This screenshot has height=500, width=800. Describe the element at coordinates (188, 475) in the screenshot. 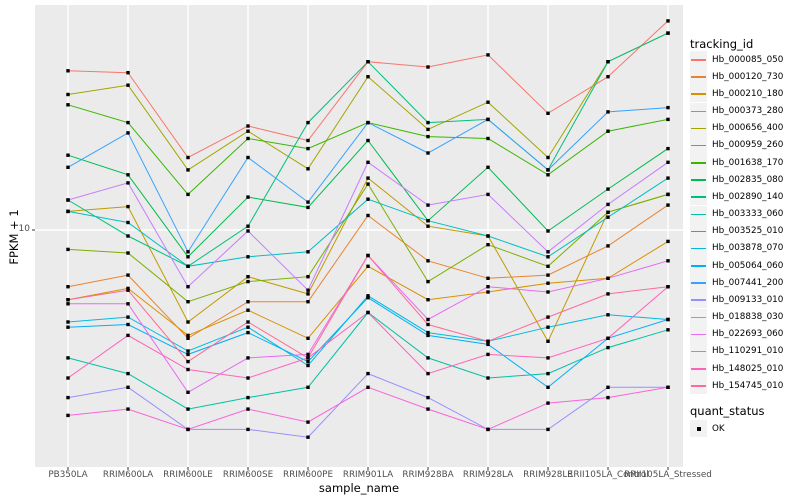

I see `x-tick-label: RRIM600LE` at that location.